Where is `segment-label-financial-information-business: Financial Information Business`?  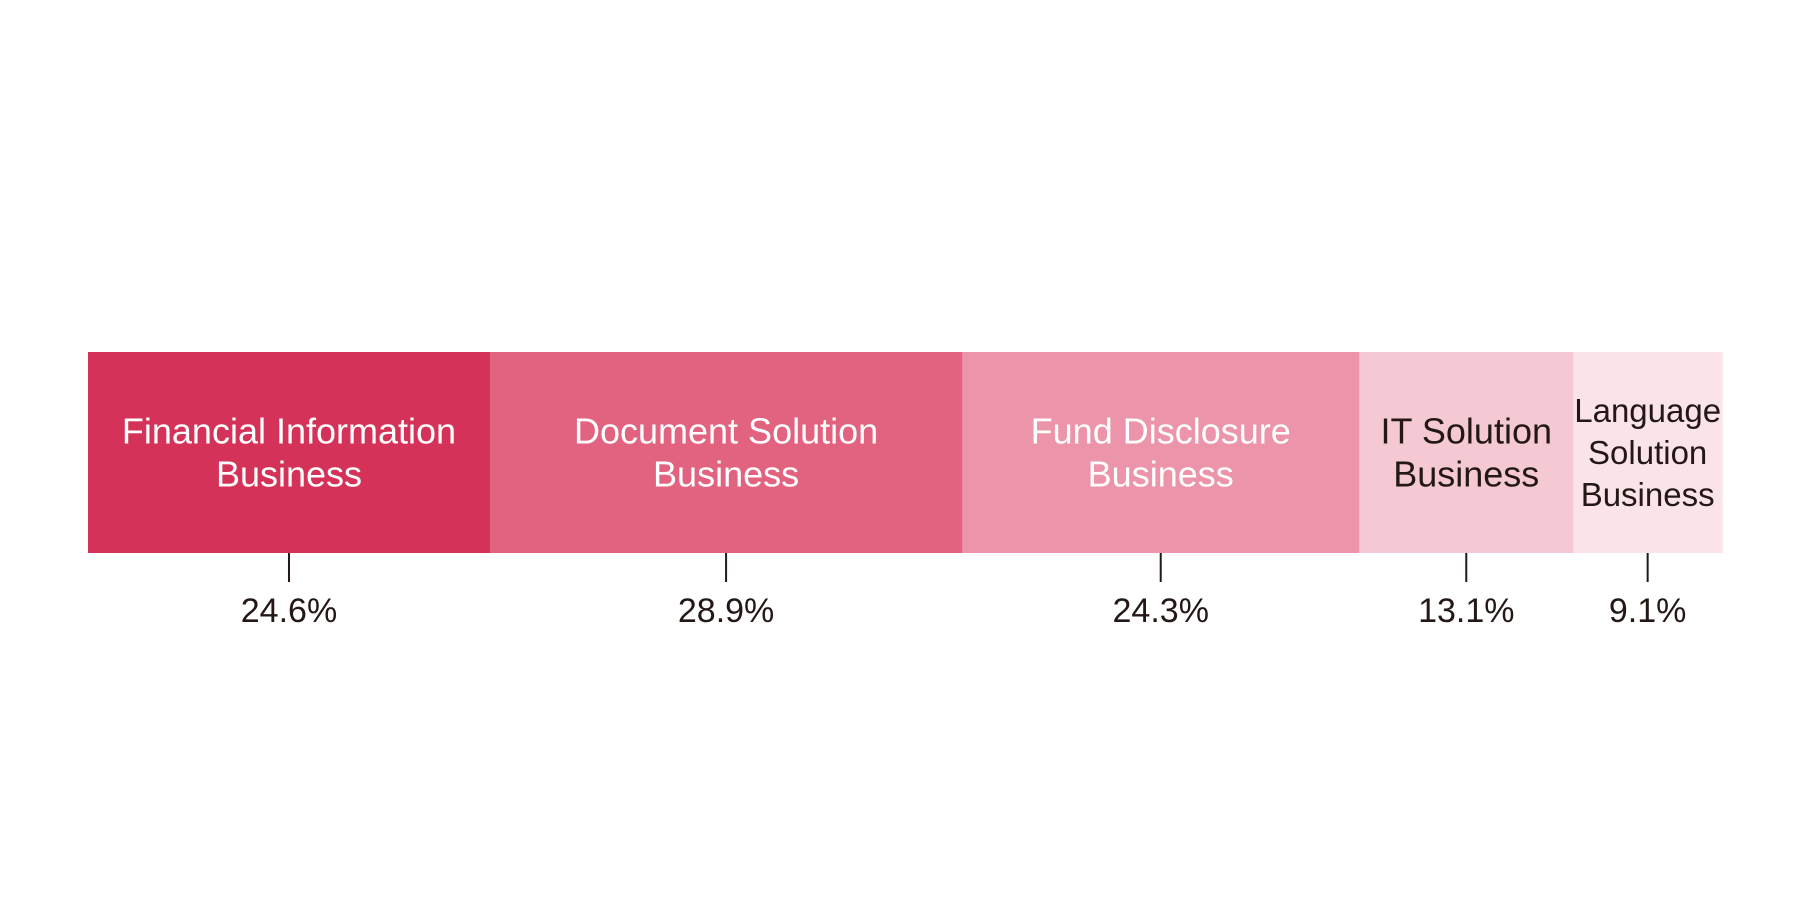
segment-label-financial-information-business: Financial Information Business is located at coordinates (289, 453).